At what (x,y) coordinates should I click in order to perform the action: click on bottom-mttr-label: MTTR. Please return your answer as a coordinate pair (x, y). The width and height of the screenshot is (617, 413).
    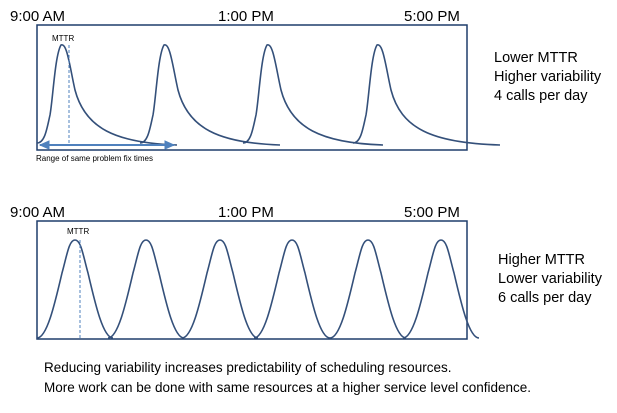
    Looking at the image, I should click on (78, 231).